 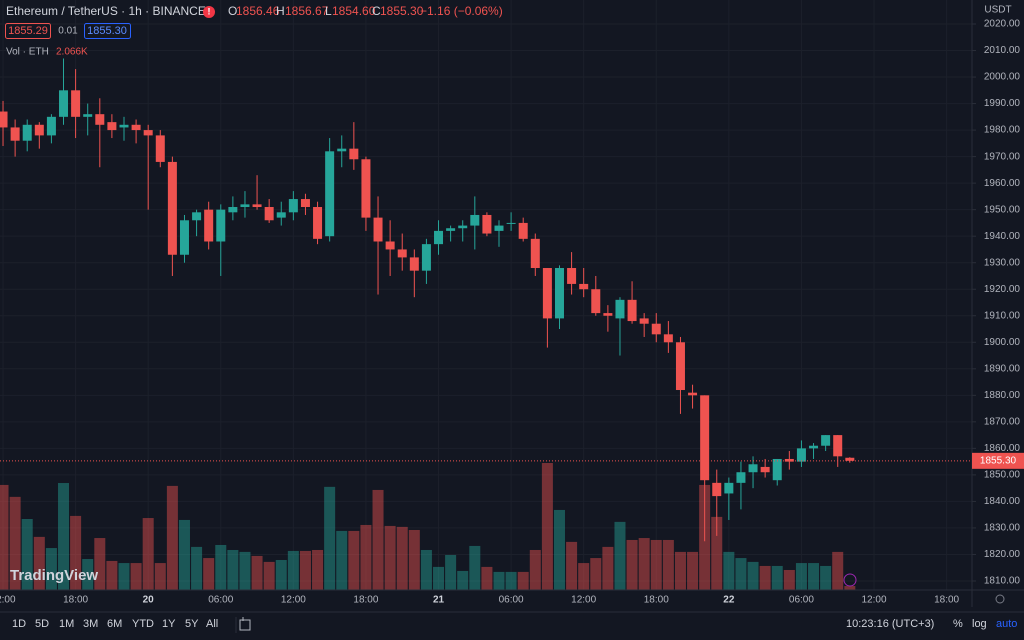 What do you see at coordinates (245, 624) in the screenshot?
I see `date-range-icon` at bounding box center [245, 624].